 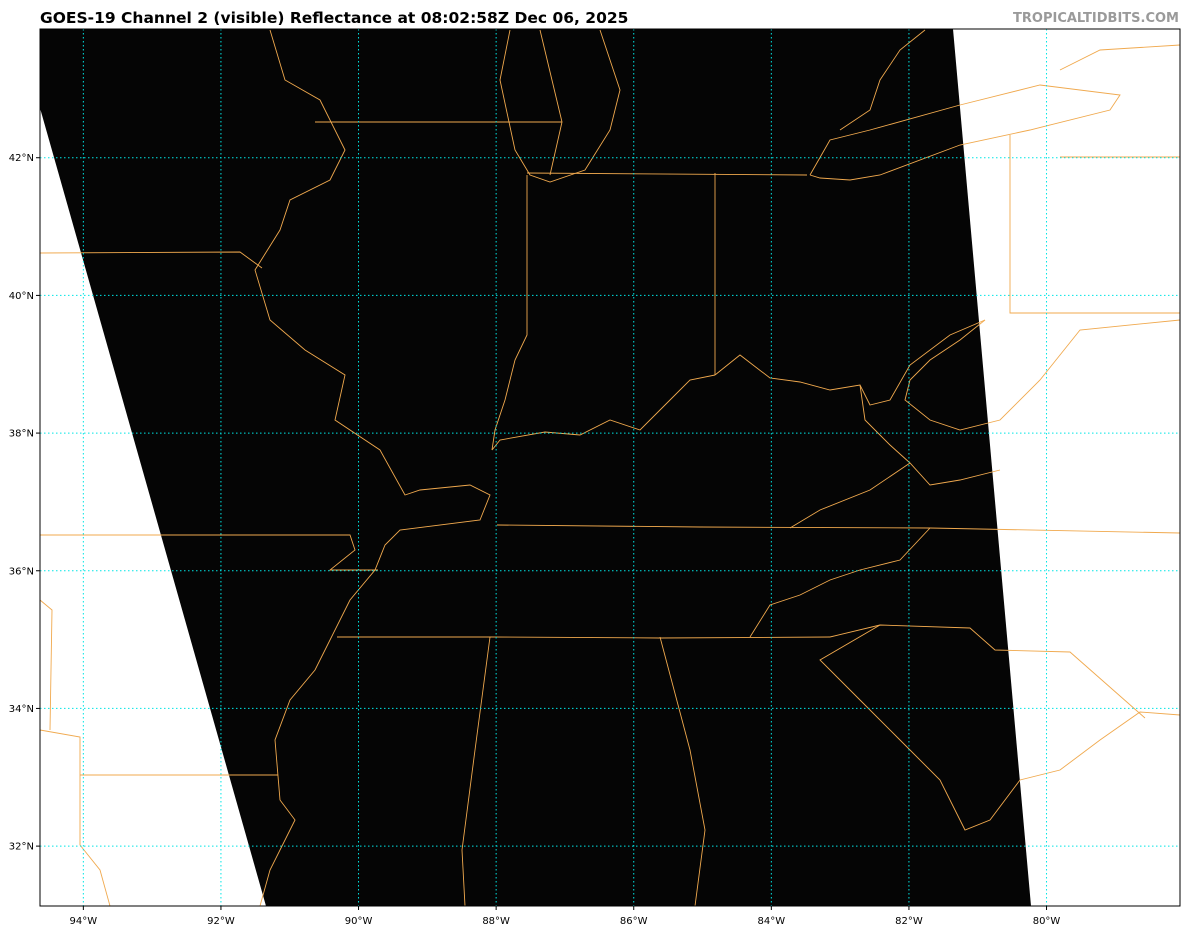 I want to click on lat-label: 34°N, so click(x=21, y=709).